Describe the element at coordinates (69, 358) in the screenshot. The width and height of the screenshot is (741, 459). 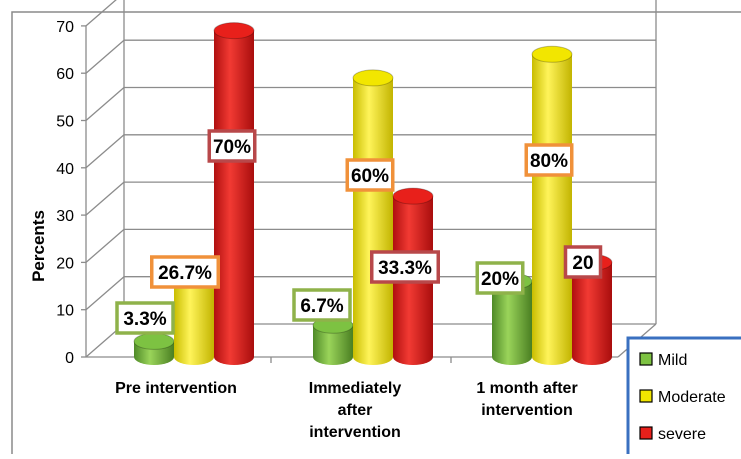
I see `y-tick-label: 0` at that location.